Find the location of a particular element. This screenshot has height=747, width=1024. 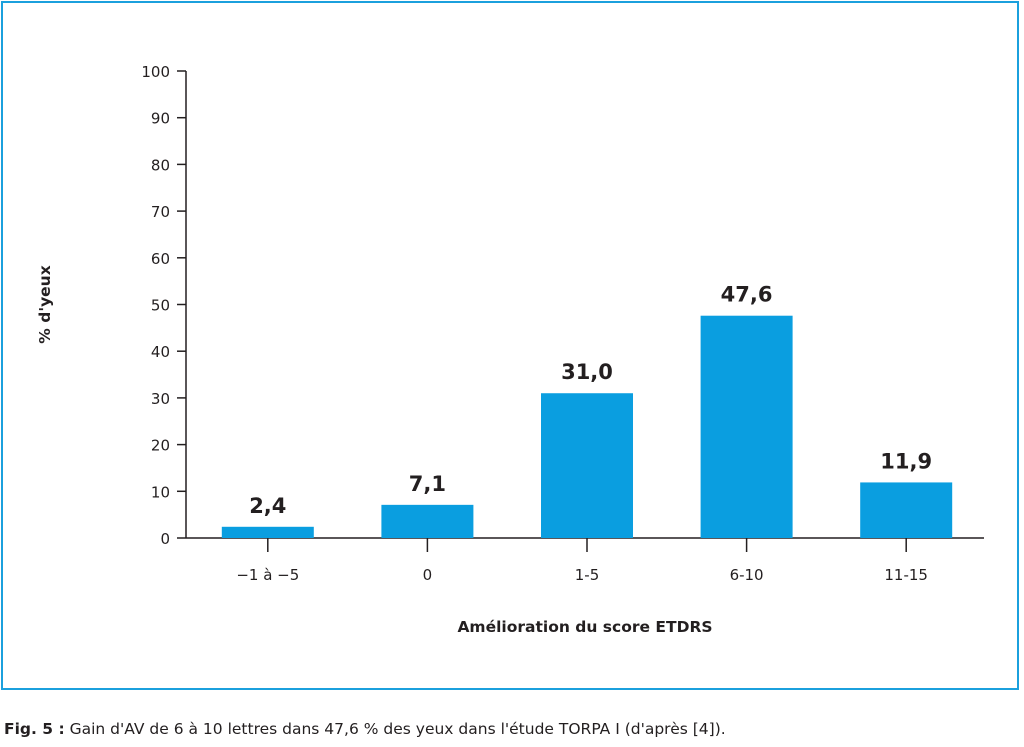

x-tick-label: 6-10 is located at coordinates (747, 575).